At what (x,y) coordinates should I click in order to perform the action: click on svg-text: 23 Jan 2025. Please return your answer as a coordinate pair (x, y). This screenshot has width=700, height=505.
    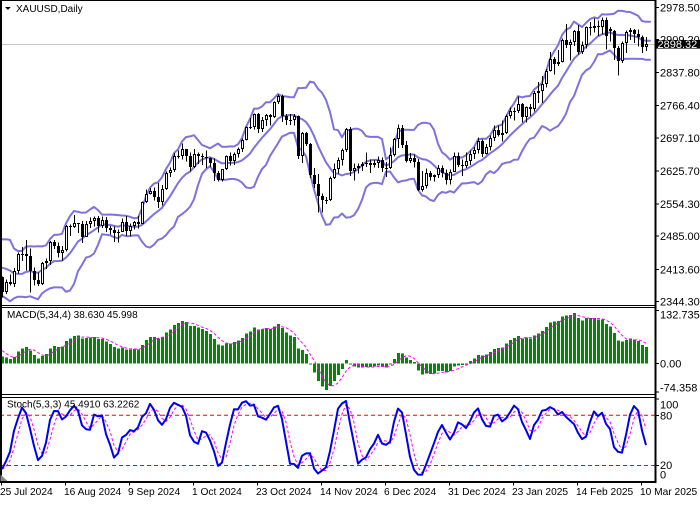
    Looking at the image, I should click on (540, 492).